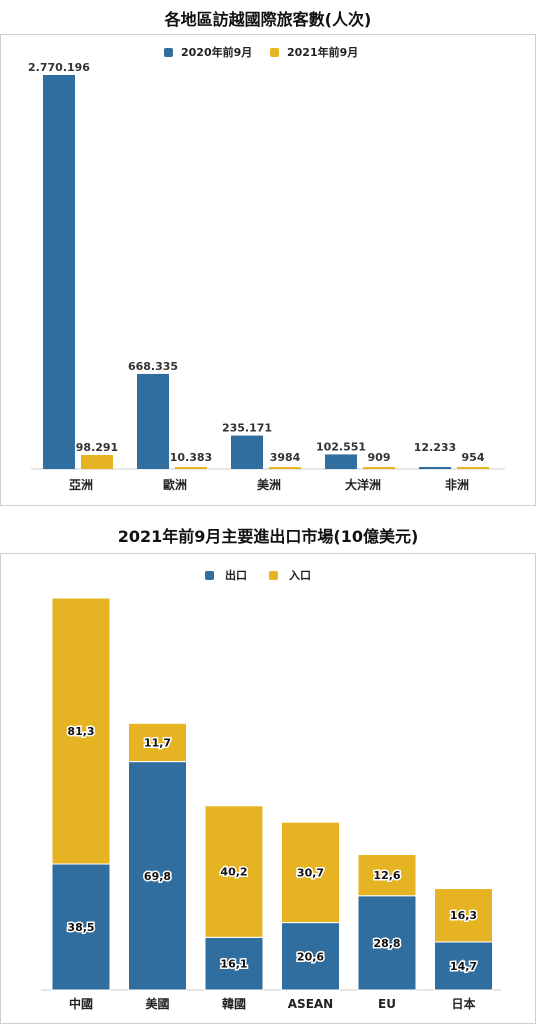  I want to click on data-label-import-4: 12,6, so click(386, 875).